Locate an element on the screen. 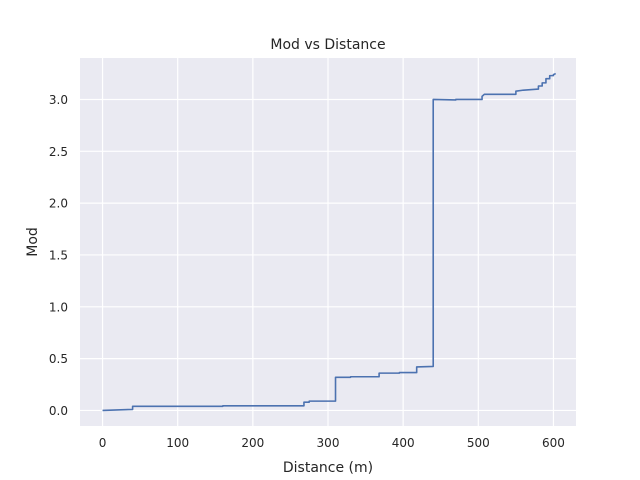 This screenshot has width=640, height=480. x-tick-label: 400 is located at coordinates (403, 443).